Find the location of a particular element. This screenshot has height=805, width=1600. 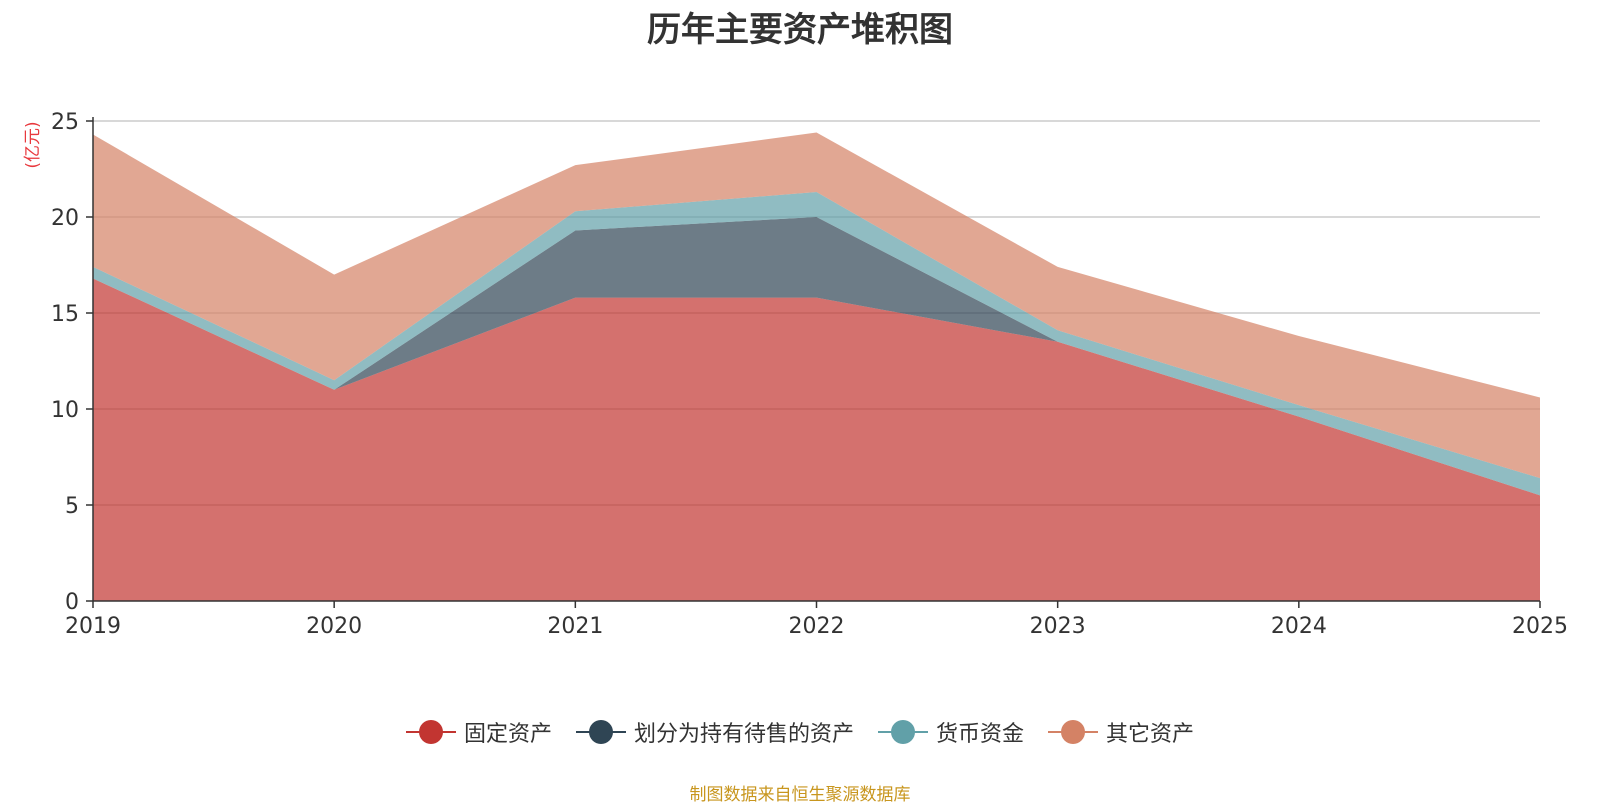

y-axis-unit-label: (亿元) is located at coordinates (33, 144).